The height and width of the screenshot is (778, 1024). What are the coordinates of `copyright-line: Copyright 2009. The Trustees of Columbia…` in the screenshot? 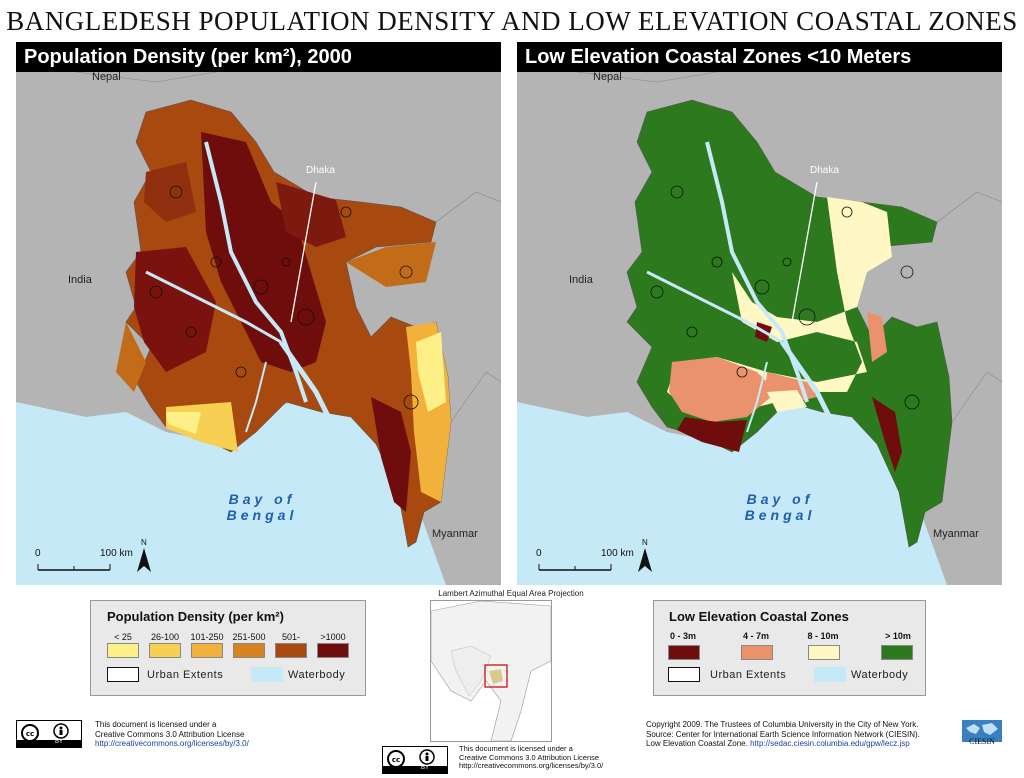 It's located at (782, 724).